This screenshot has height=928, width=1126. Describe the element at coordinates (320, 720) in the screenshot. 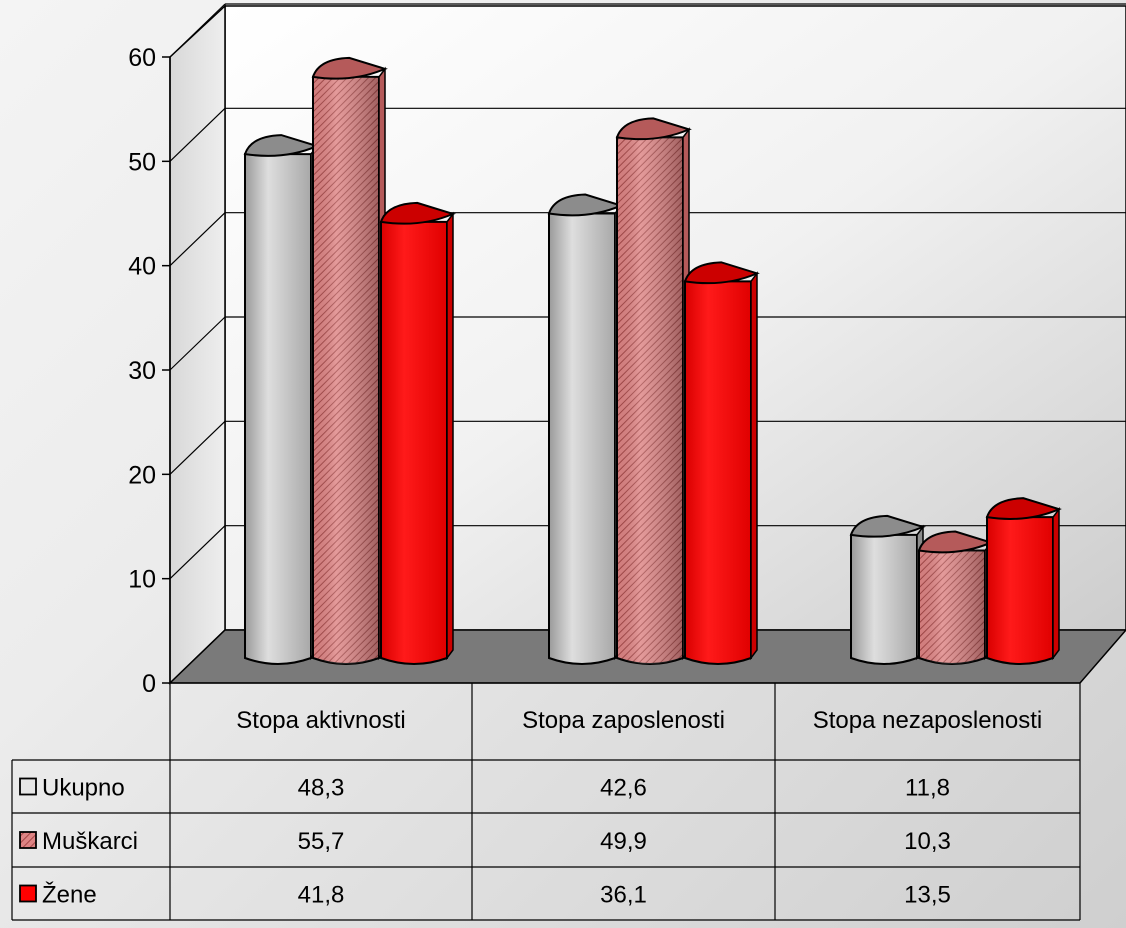

I see `category-label: Stopa aktivnosti` at that location.